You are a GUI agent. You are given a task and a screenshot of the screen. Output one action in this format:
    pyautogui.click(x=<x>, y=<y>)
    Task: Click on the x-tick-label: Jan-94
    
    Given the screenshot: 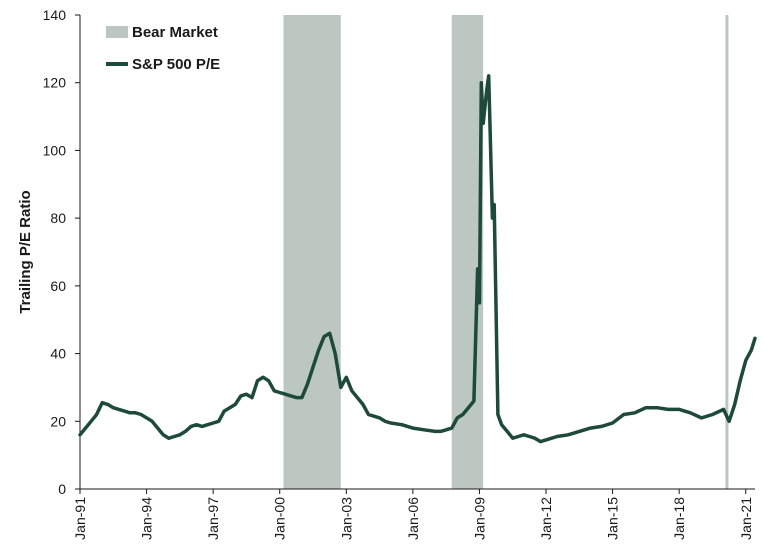 What is the action you would take?
    pyautogui.click(x=147, y=518)
    